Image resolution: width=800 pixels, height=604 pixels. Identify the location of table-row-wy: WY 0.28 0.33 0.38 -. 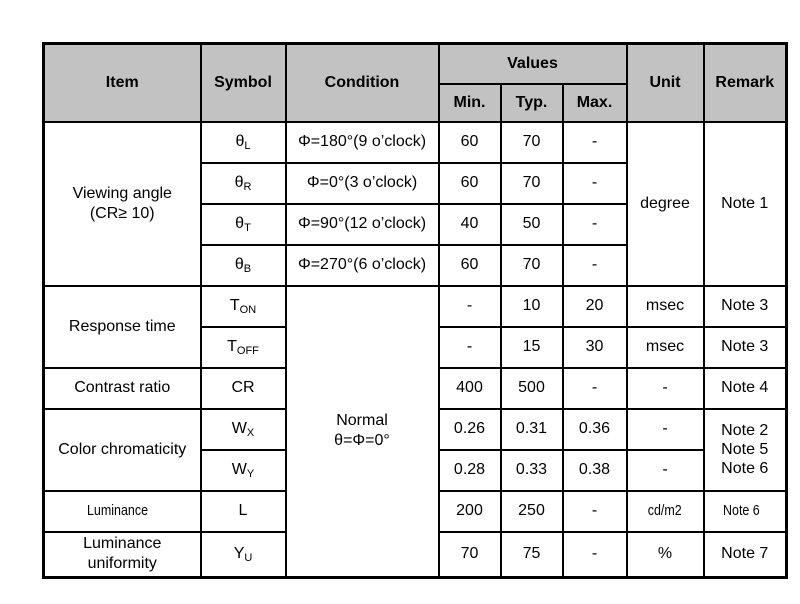
(415, 470).